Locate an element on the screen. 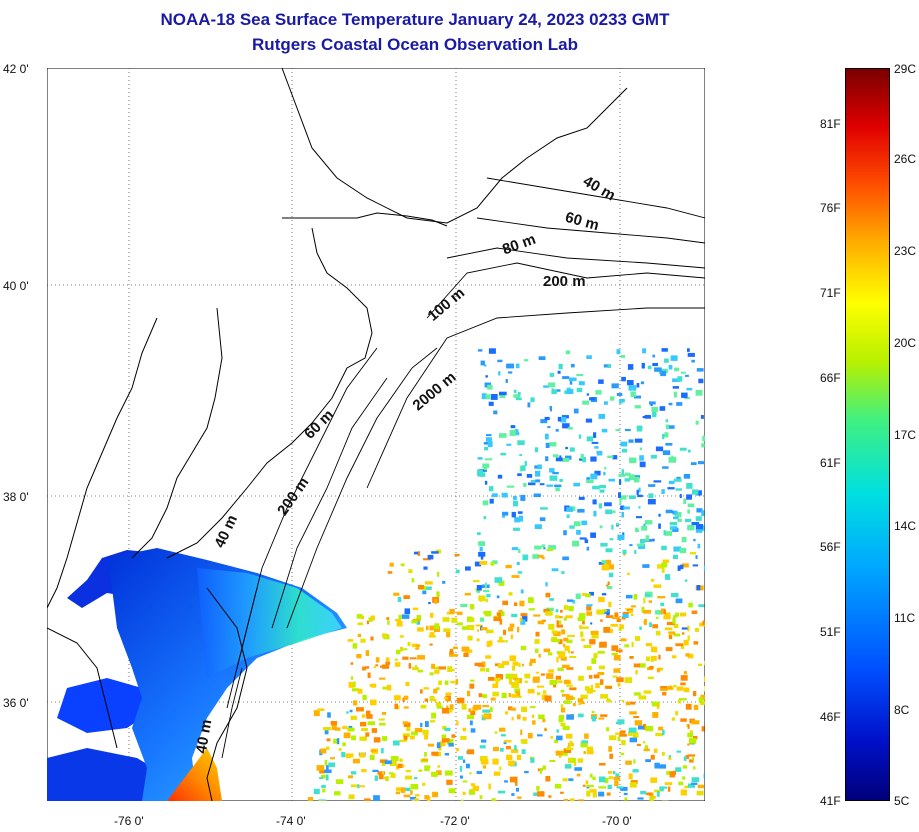 The height and width of the screenshot is (832, 919). colorbar-f-label: 81F is located at coordinates (830, 124).